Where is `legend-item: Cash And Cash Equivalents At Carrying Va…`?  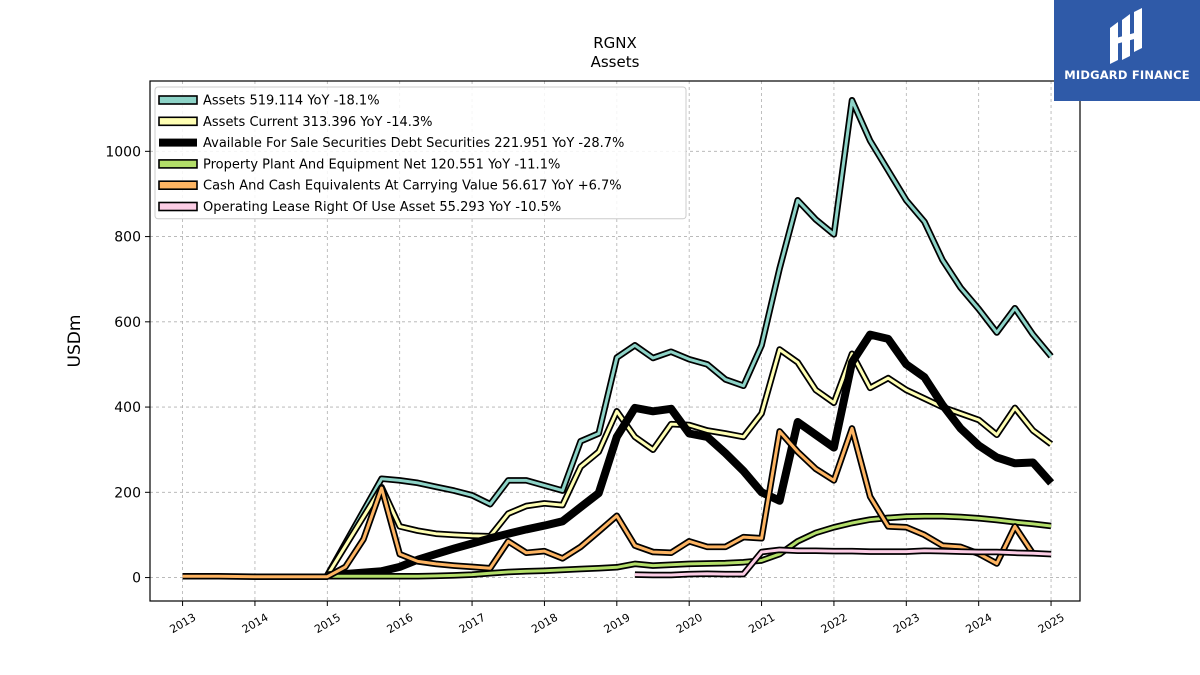
legend-item: Cash And Cash Equivalents At Carrying Va… is located at coordinates (390, 186).